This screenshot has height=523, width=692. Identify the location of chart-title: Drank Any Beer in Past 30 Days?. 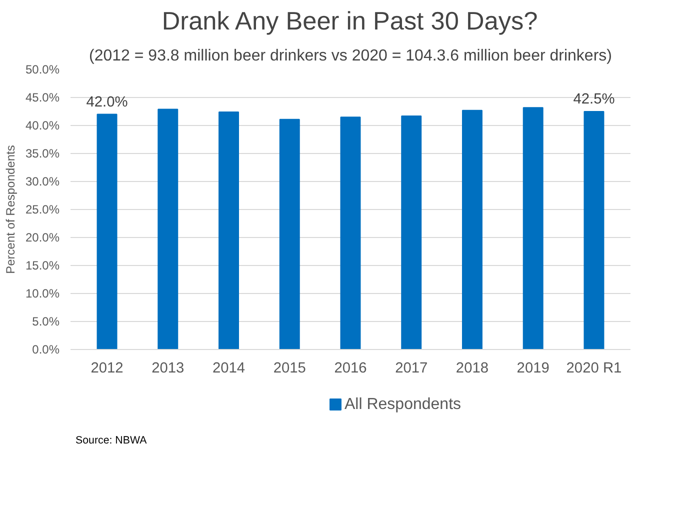
(350, 22).